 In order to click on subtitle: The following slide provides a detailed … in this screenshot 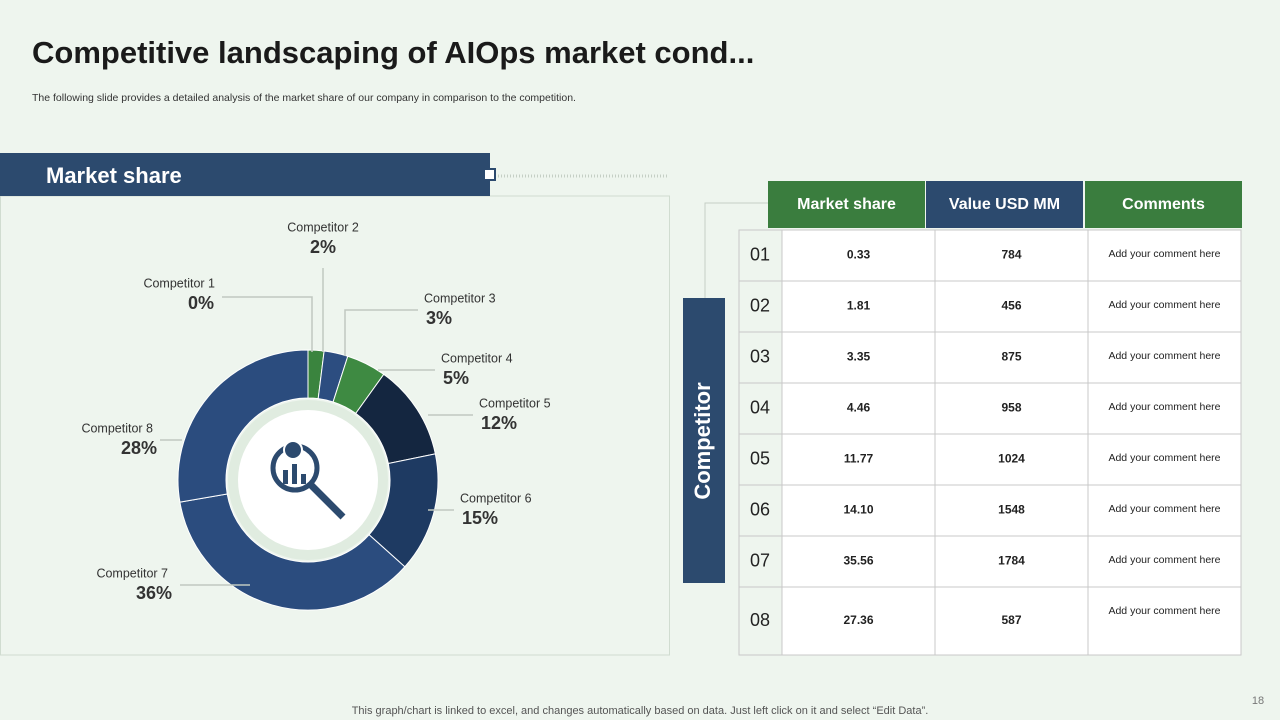, I will do `click(304, 98)`.